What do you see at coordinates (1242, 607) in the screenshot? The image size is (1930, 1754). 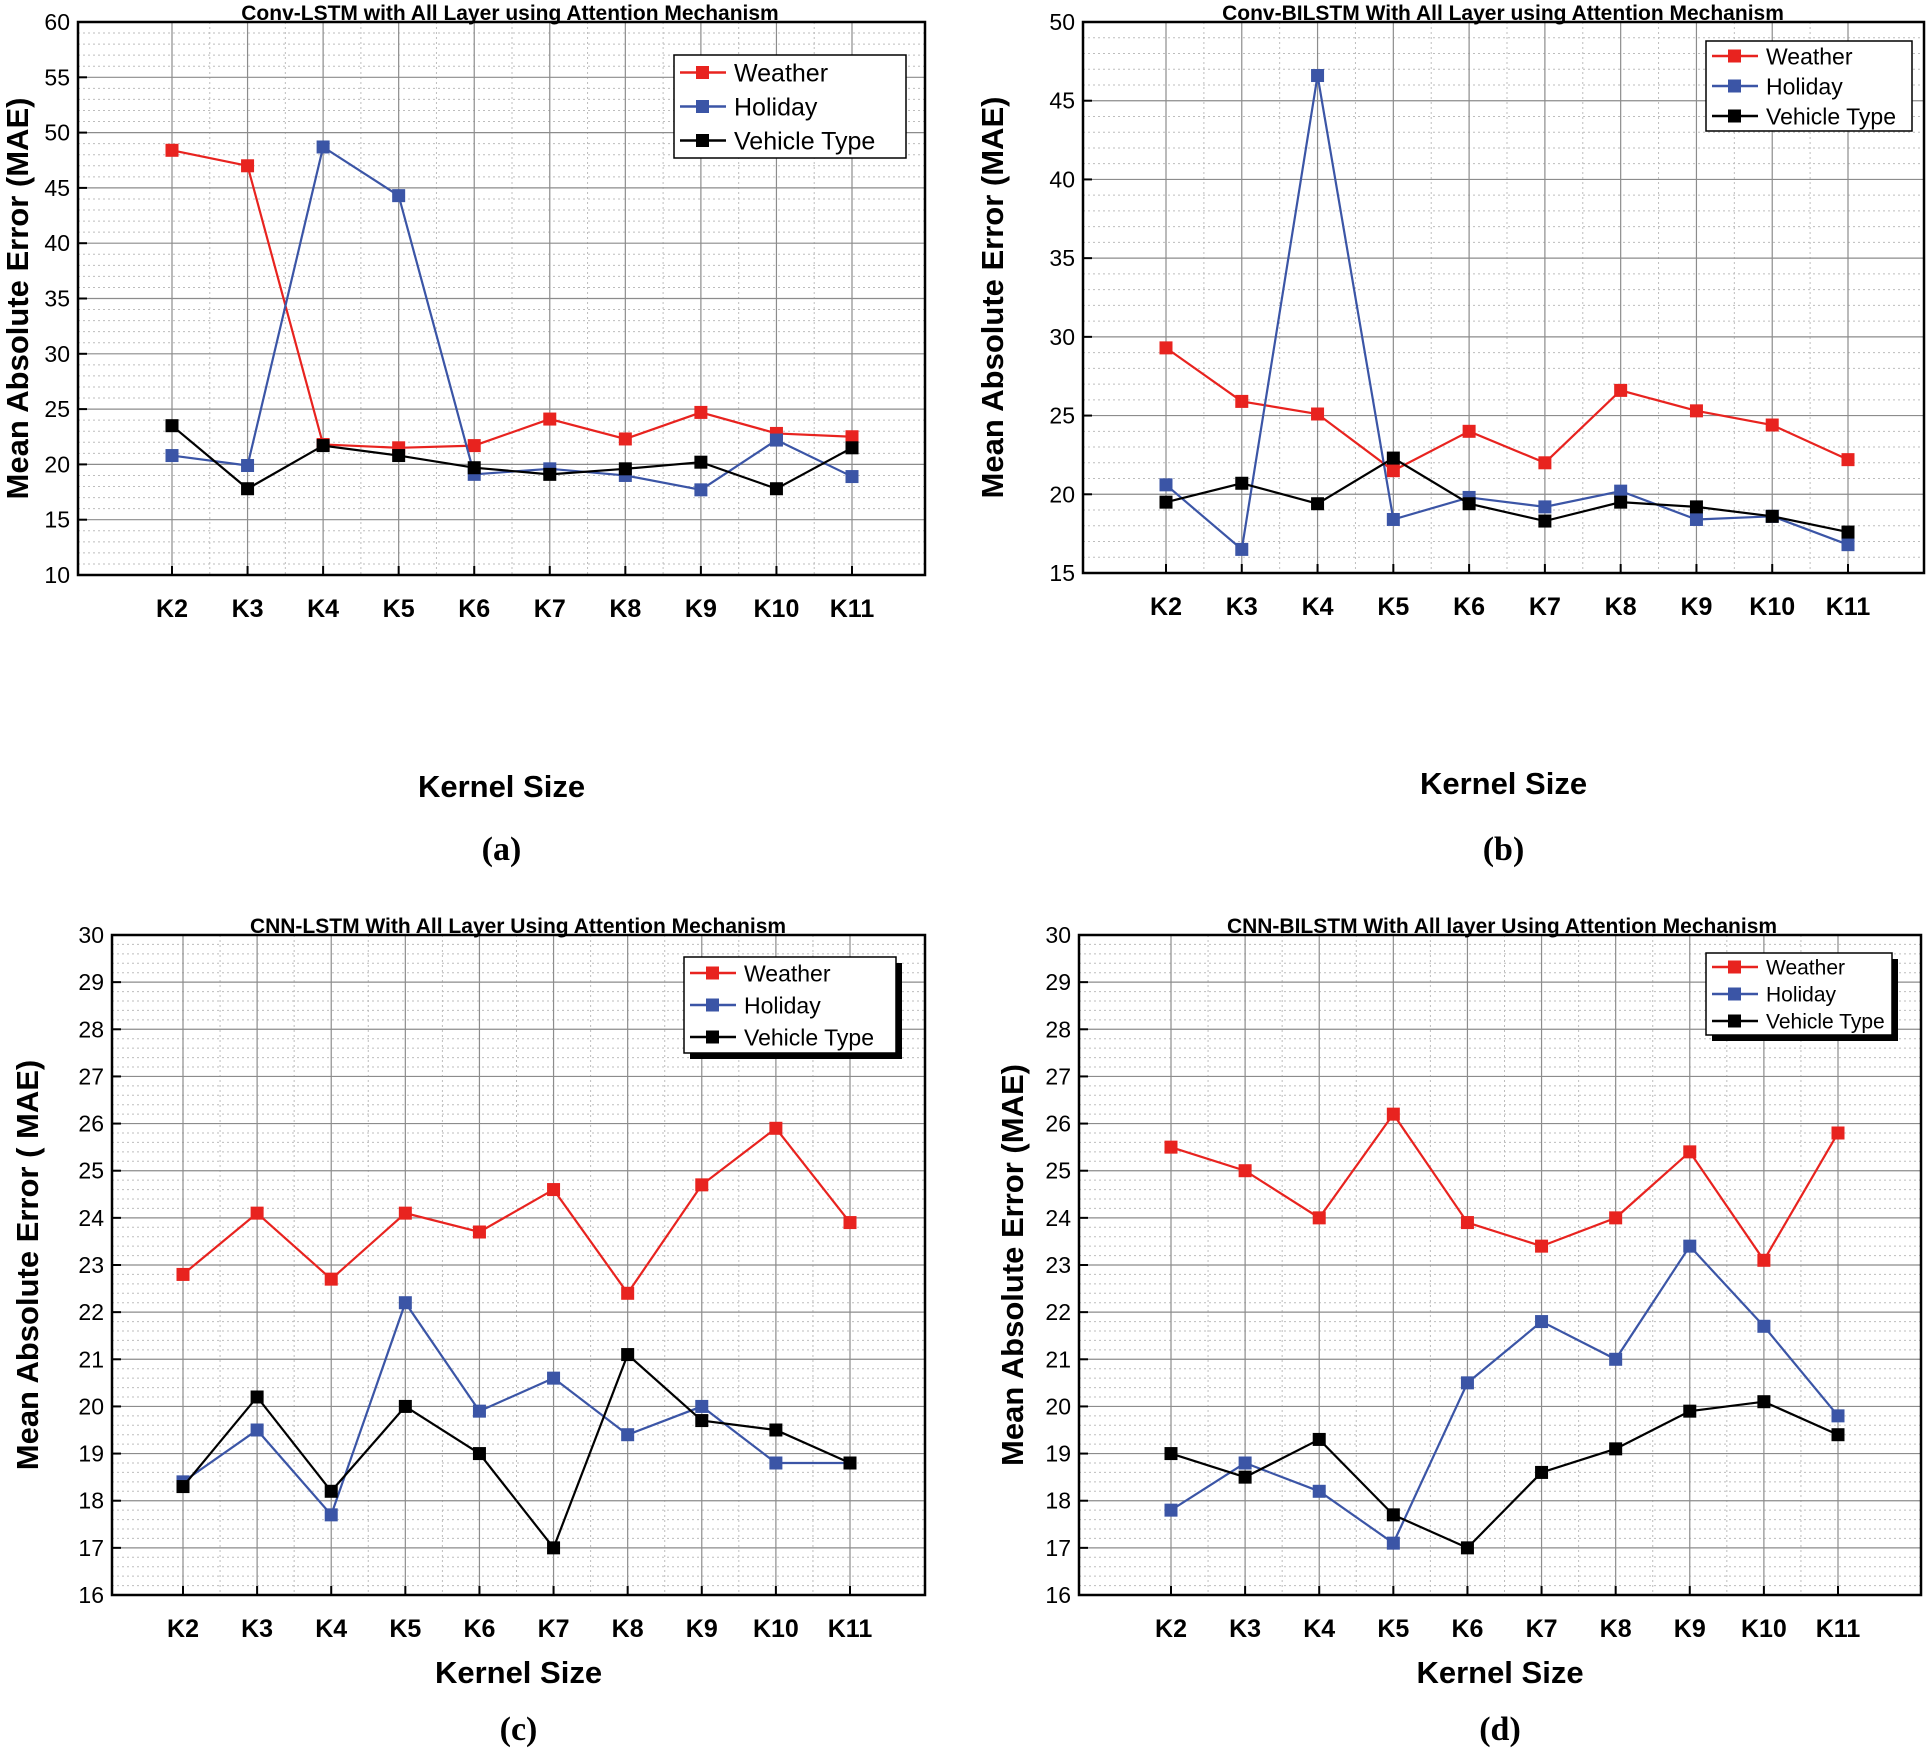 I see `x-tick-label: K3` at bounding box center [1242, 607].